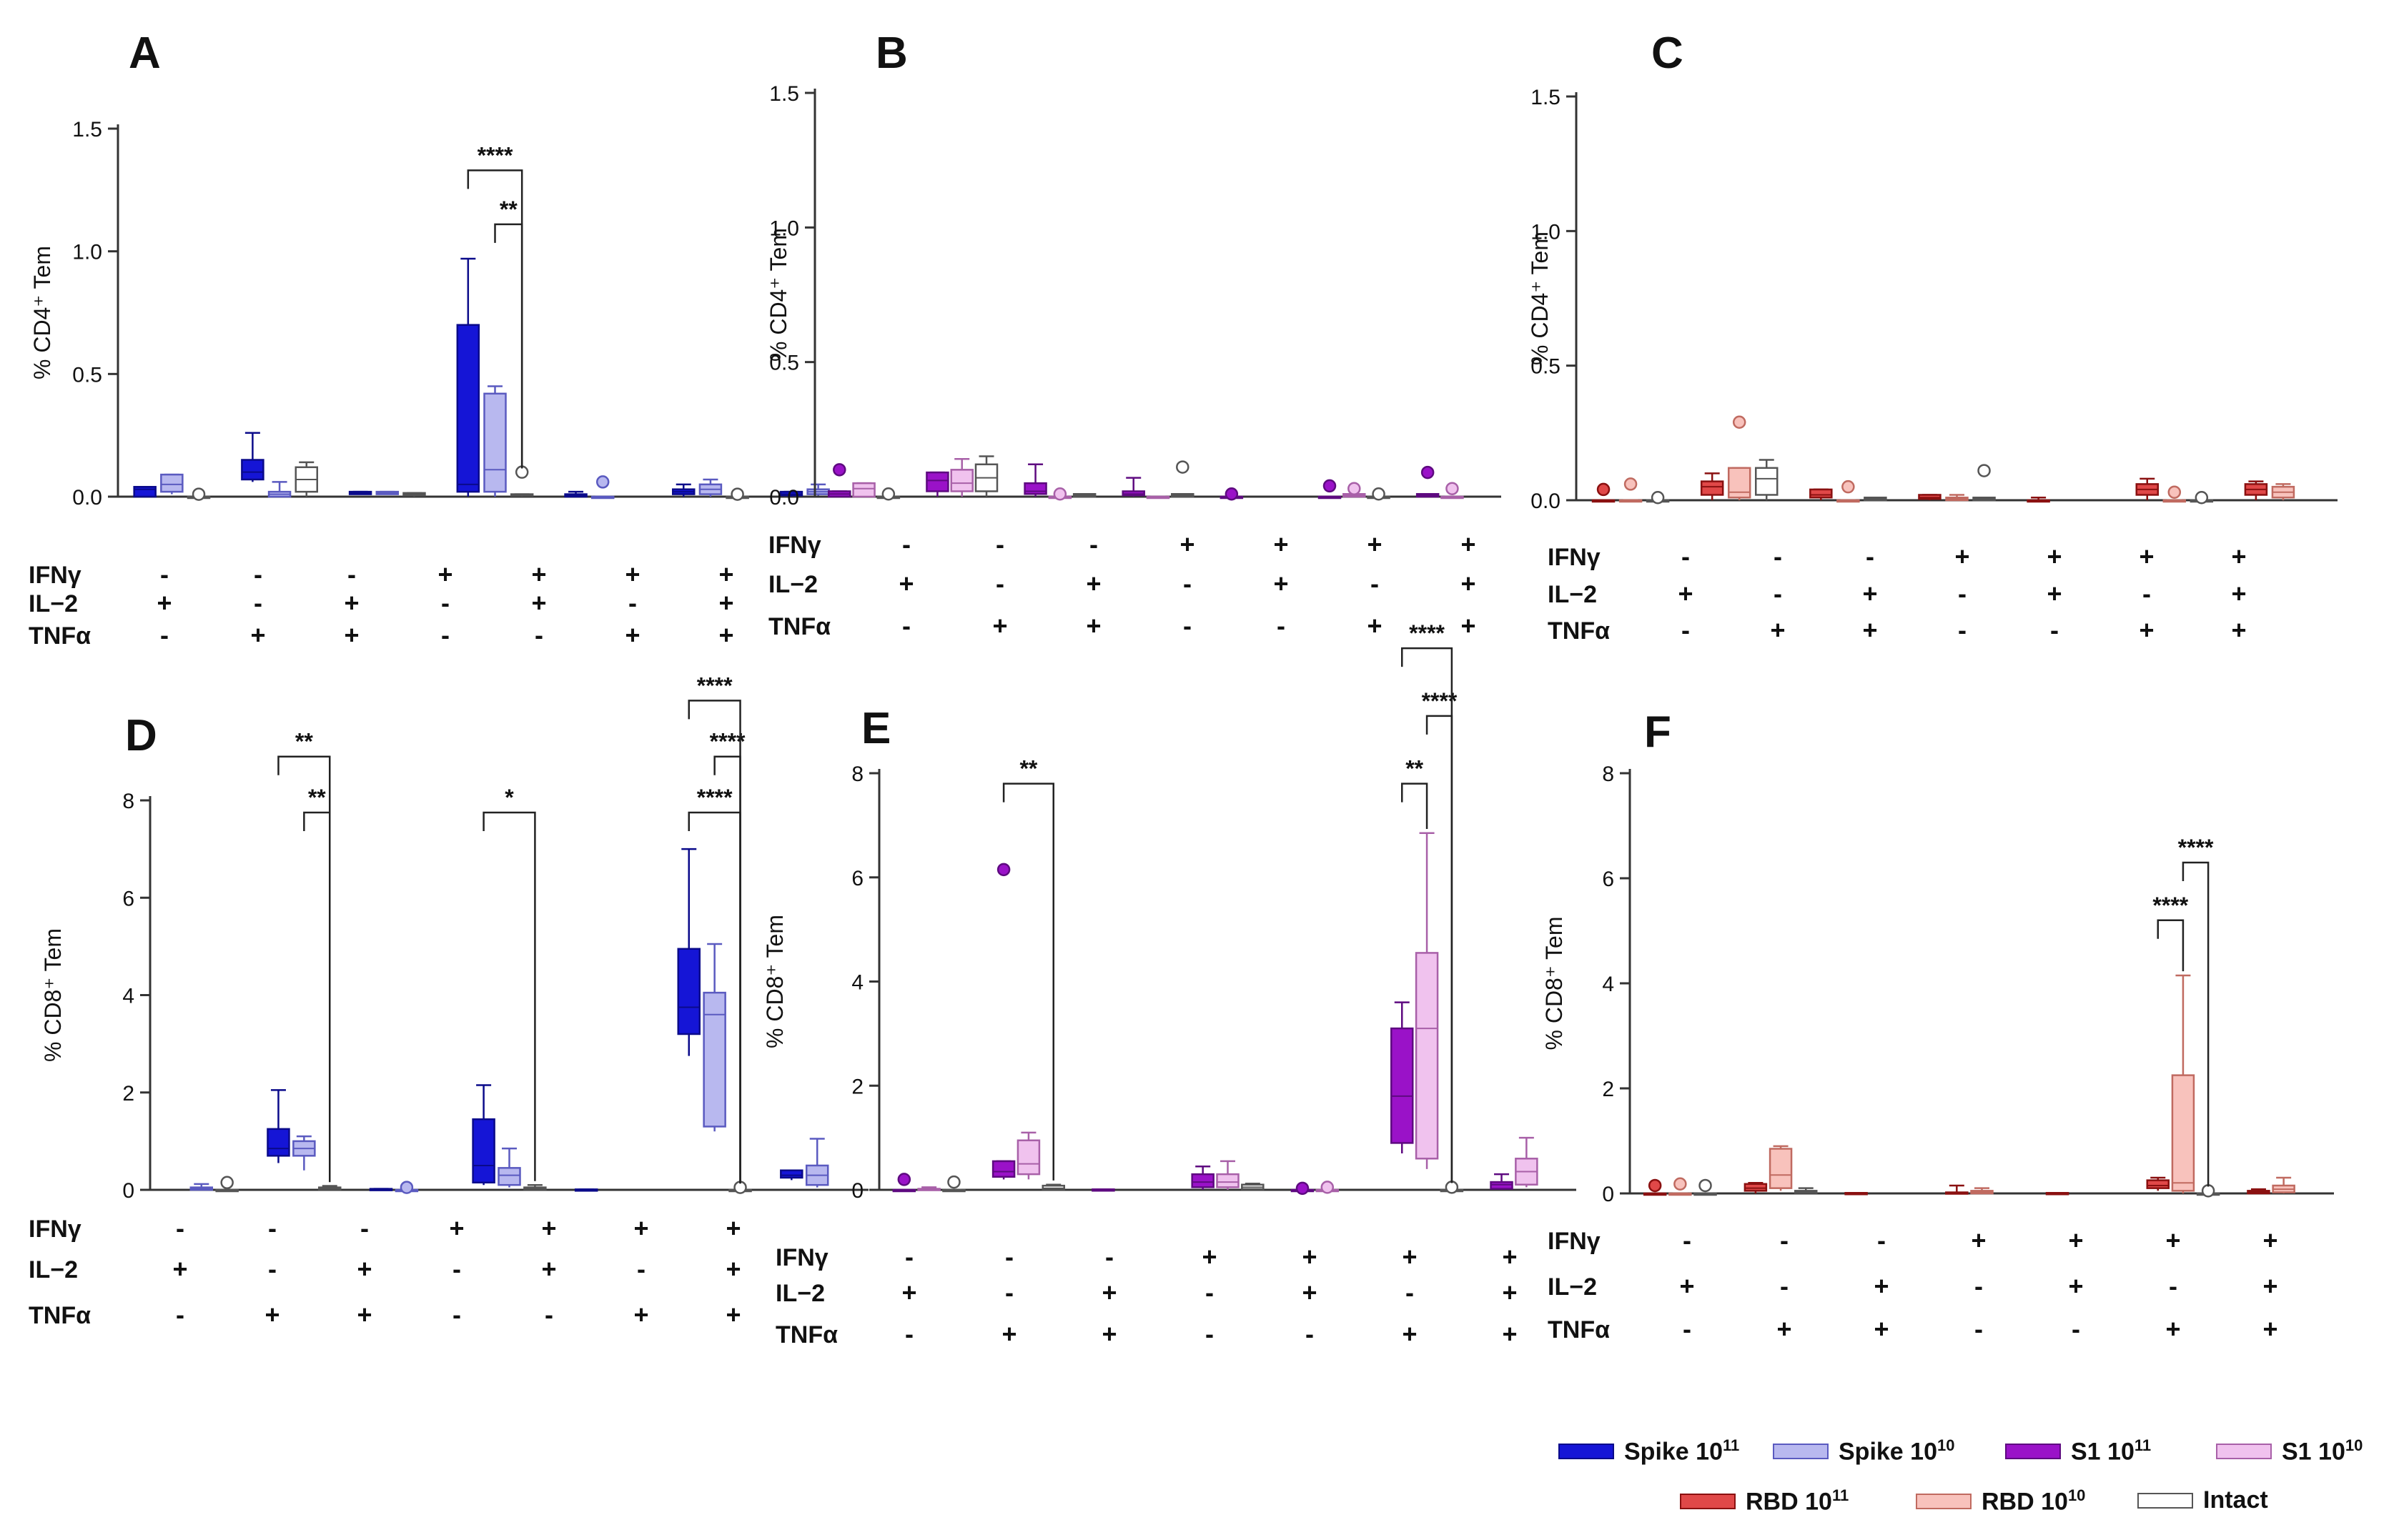 The height and width of the screenshot is (1540, 2394). What do you see at coordinates (2001, 1501) in the screenshot?
I see `legend-item-rbd10: RBD 1010` at bounding box center [2001, 1501].